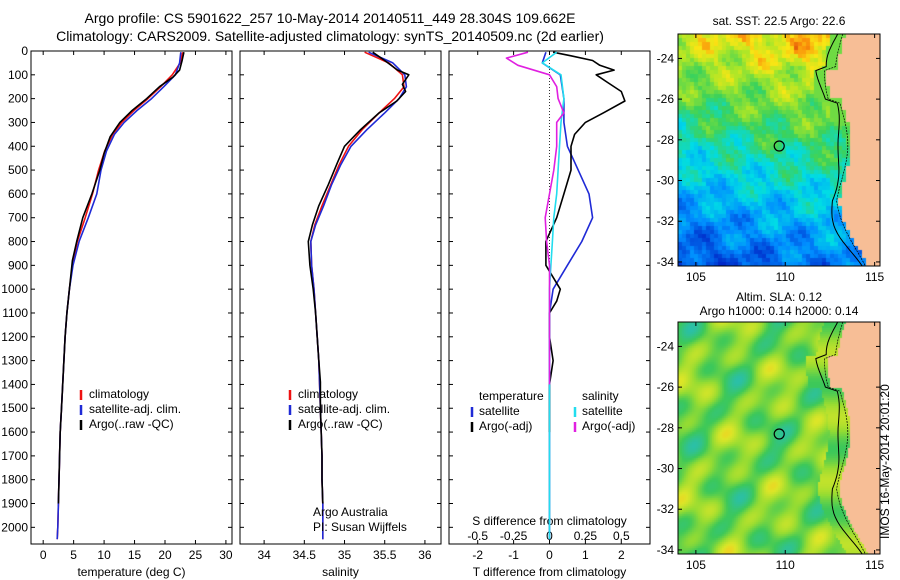 This screenshot has width=900, height=580. Describe the element at coordinates (621, 536) in the screenshot. I see `s-tick-label: 0.5` at that location.